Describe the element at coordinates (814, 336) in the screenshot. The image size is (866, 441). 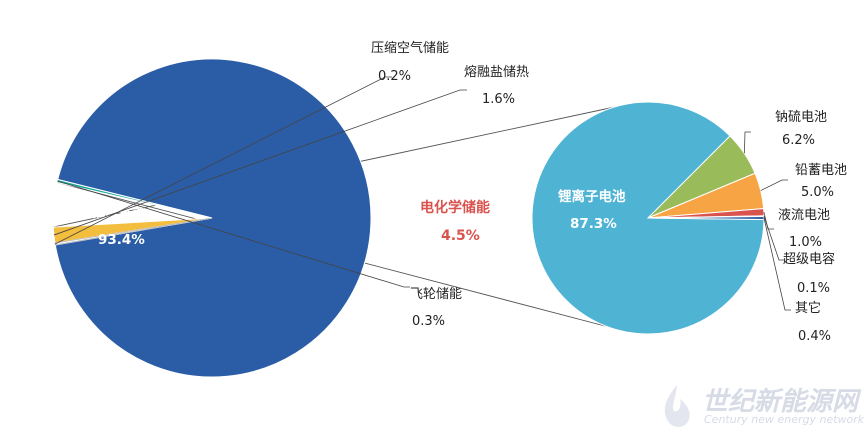
I see `label-detail-value-5: 0.4%` at that location.